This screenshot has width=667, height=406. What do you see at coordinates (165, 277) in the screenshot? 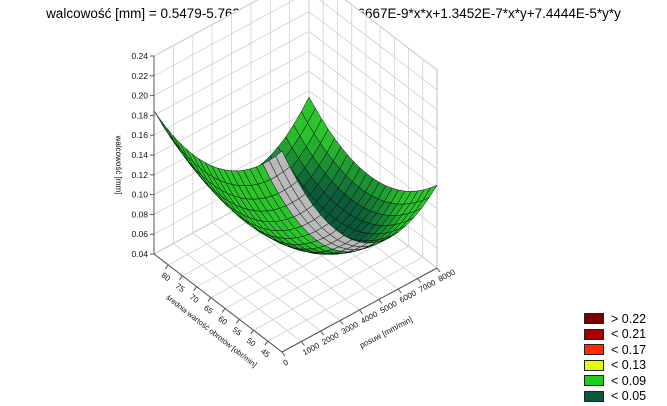
I see `y-tick-label: 80` at bounding box center [165, 277].